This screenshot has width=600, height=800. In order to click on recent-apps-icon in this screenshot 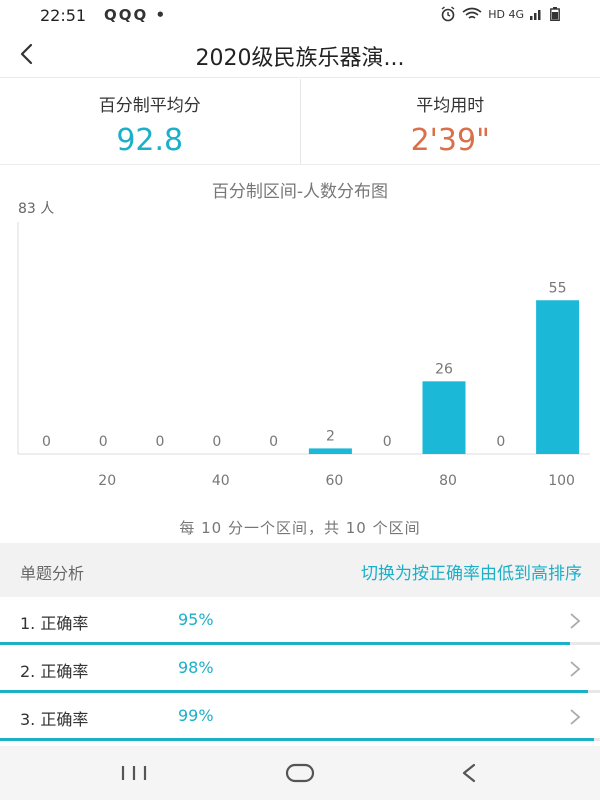, I will do `click(134, 773)`.